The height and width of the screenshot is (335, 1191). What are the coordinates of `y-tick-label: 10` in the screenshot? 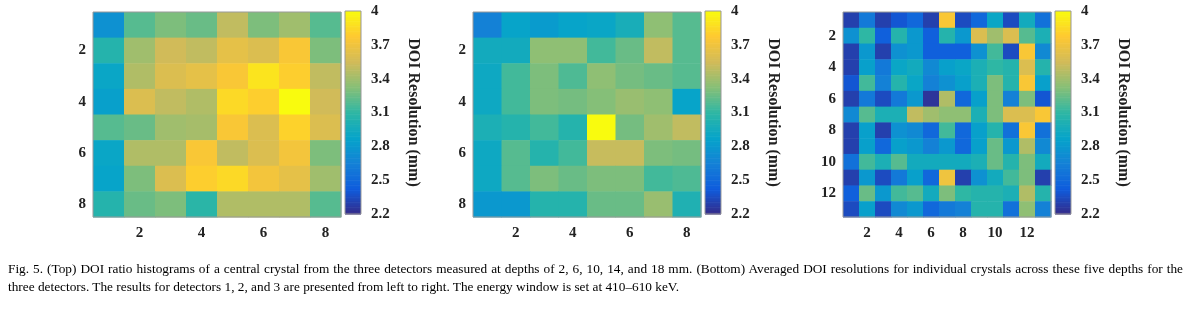 It's located at (828, 160).